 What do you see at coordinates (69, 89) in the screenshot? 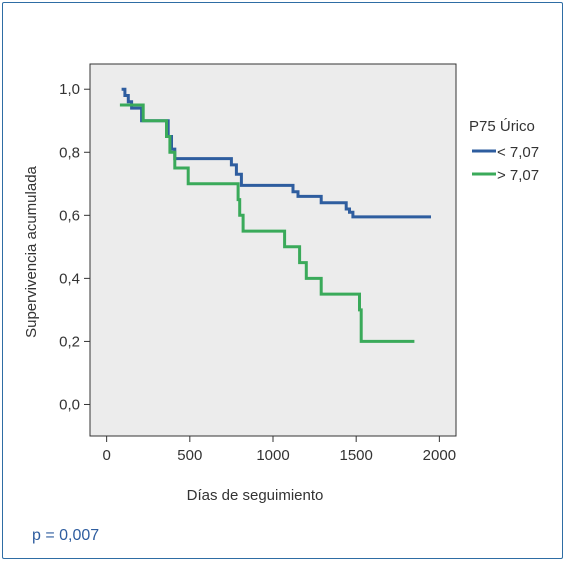
I see `y-tick-label: 1,0` at bounding box center [69, 89].